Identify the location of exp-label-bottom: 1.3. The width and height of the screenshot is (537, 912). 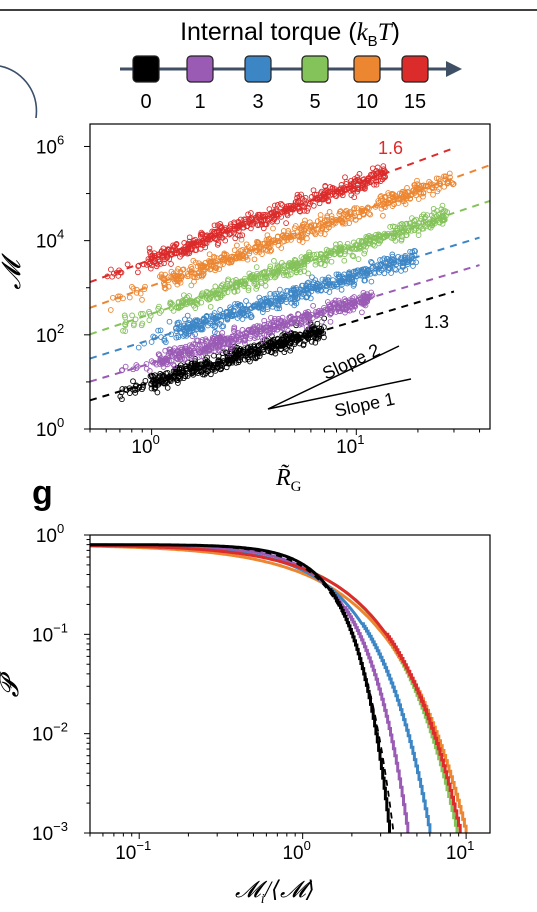
(436, 322).